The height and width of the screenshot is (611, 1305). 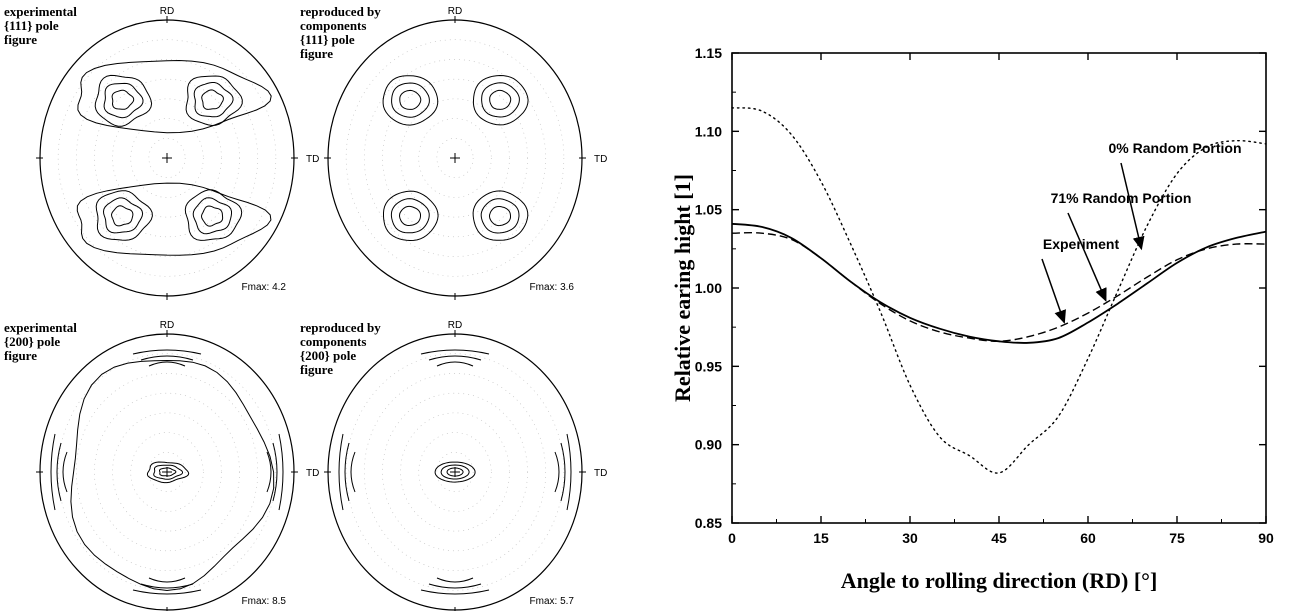 I want to click on fmax-label: Fmax: 4.2, so click(x=264, y=287).